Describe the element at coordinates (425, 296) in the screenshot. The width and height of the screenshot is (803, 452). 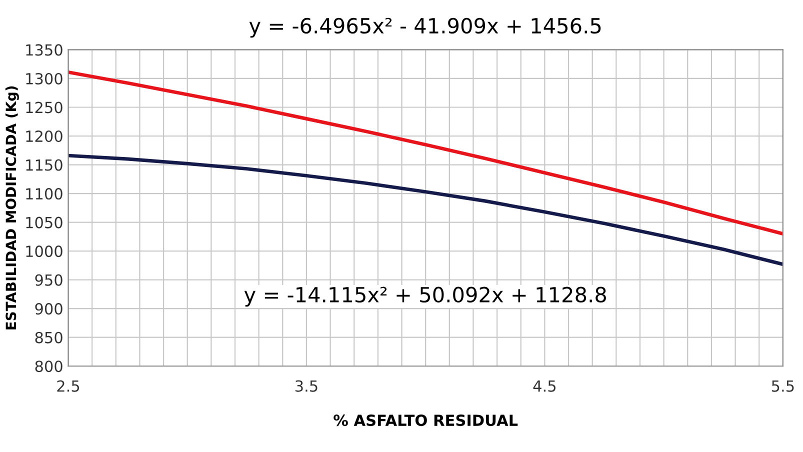
I see `annotation: y = -14.115x² + 50.092x + 1128.8` at that location.